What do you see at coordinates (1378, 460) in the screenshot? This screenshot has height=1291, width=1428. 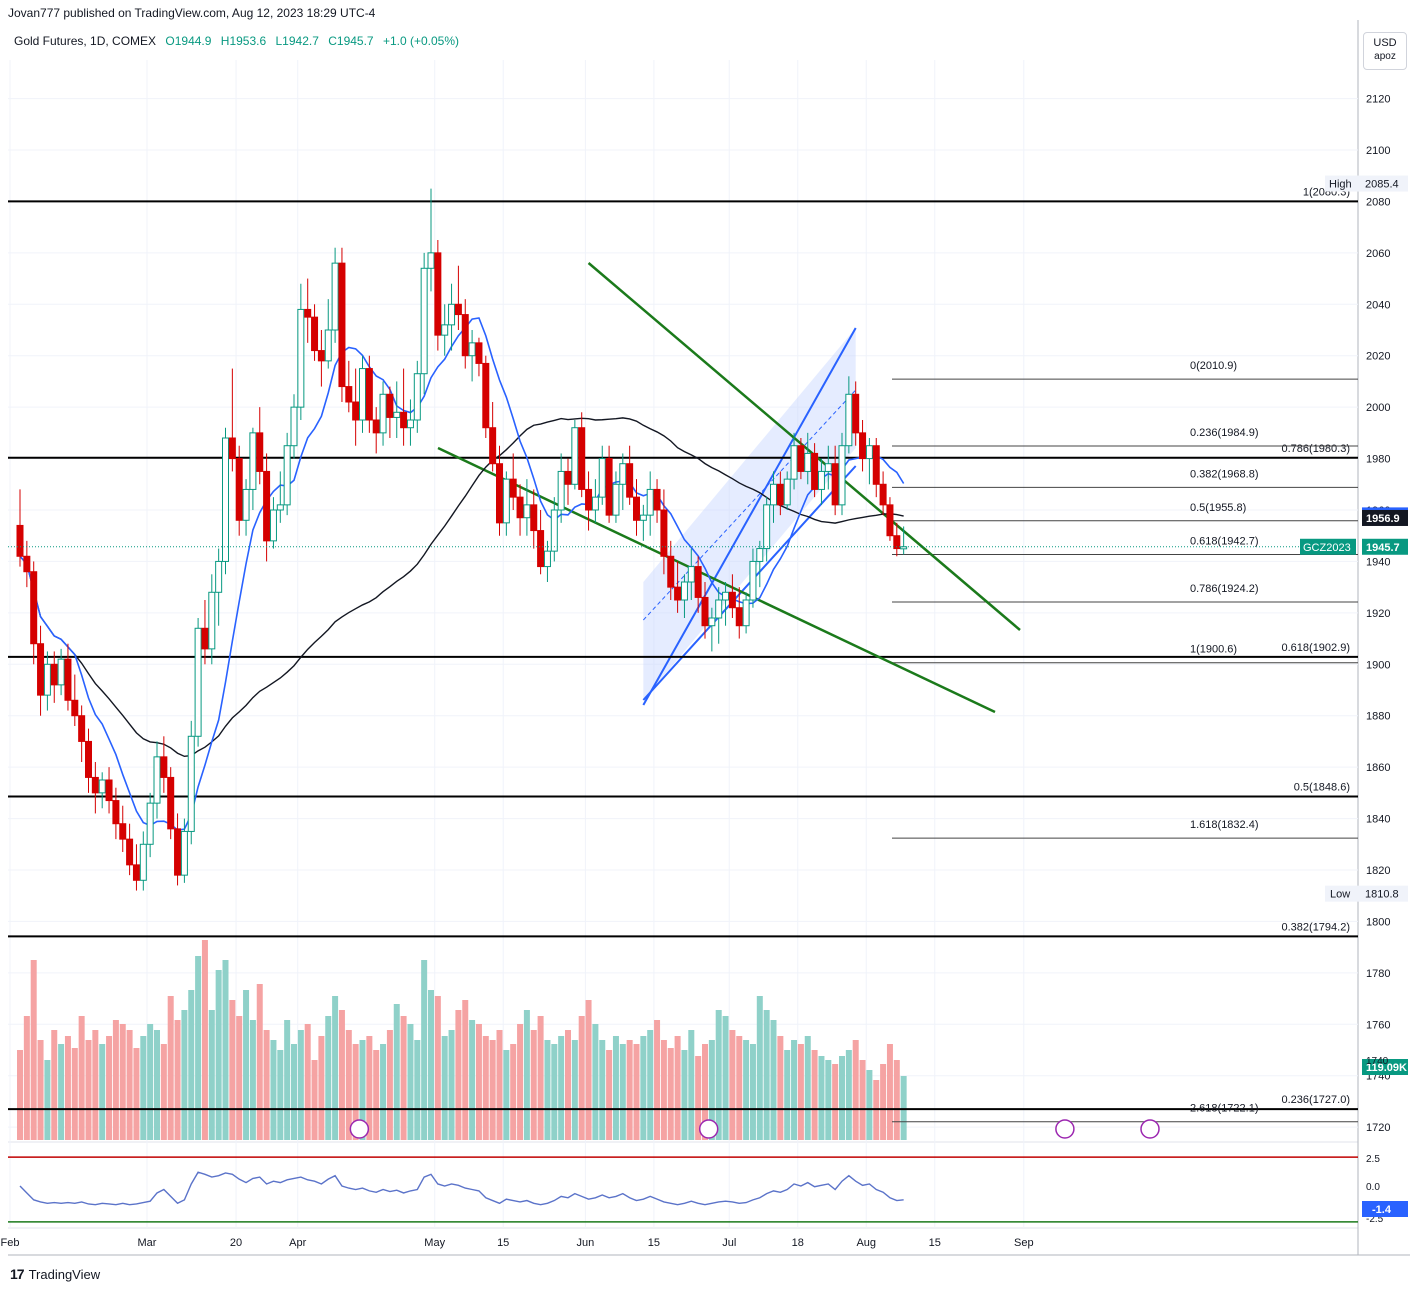 I see `y-tick-label: 1980` at bounding box center [1378, 460].